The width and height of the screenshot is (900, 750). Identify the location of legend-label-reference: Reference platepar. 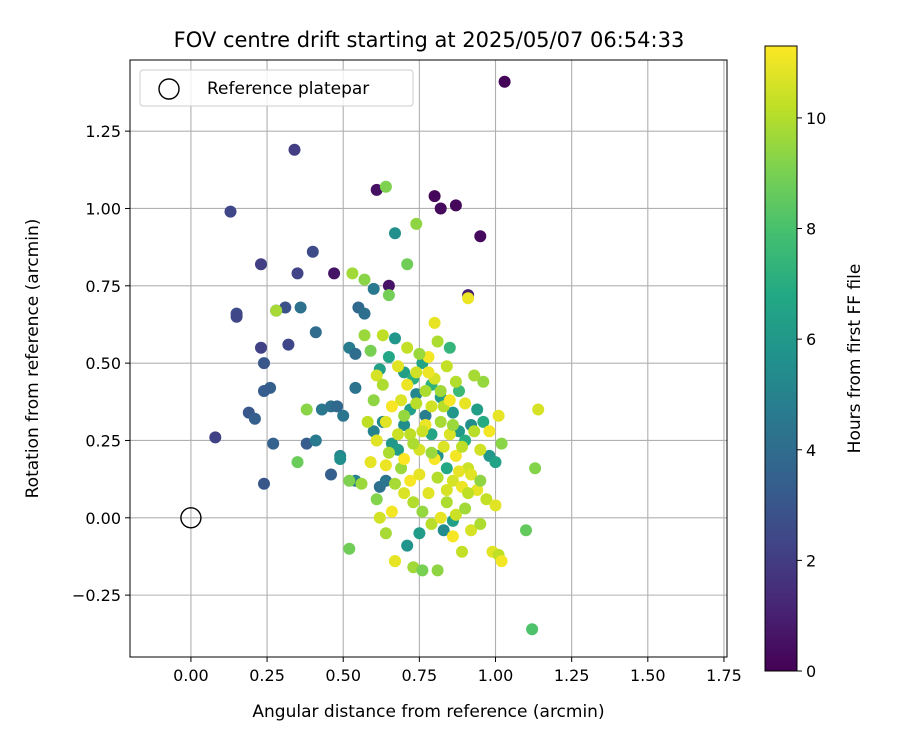
(288, 89).